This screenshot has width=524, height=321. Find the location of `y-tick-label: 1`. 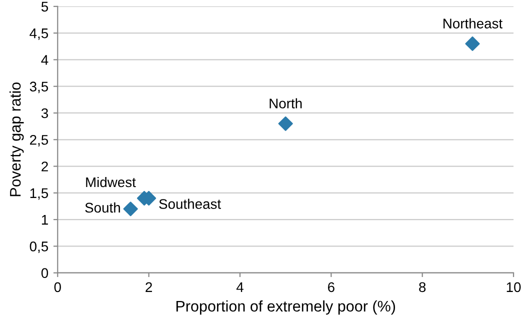

y-tick-label: 1 is located at coordinates (45, 220).